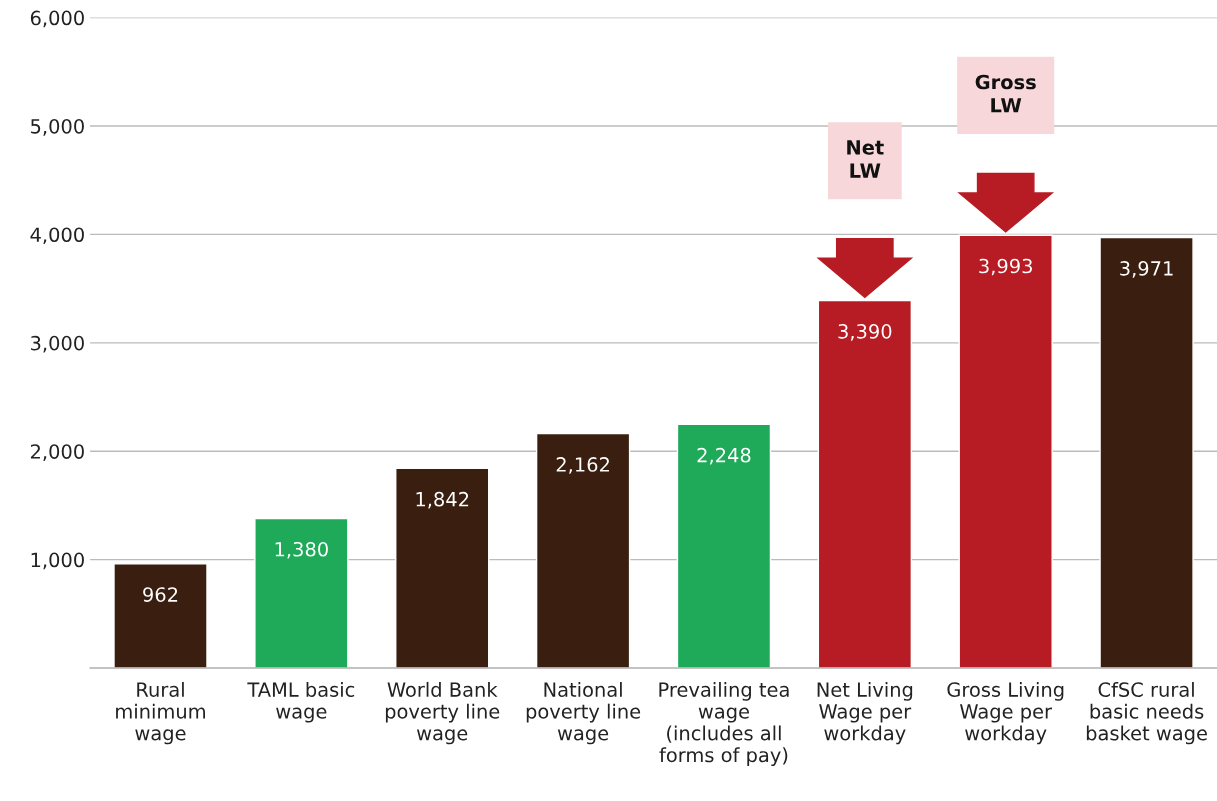 The width and height of the screenshot is (1217, 801). What do you see at coordinates (301, 702) in the screenshot?
I see `x-tick-label: TAML basic wage` at bounding box center [301, 702].